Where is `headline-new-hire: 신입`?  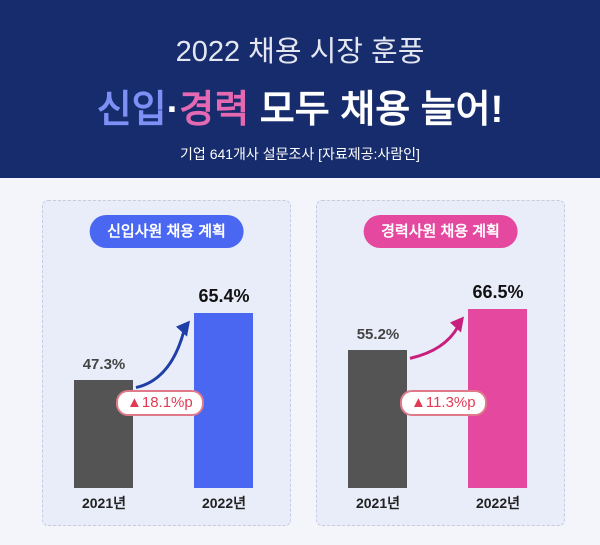
headline-new-hire: 신입 is located at coordinates (131, 110).